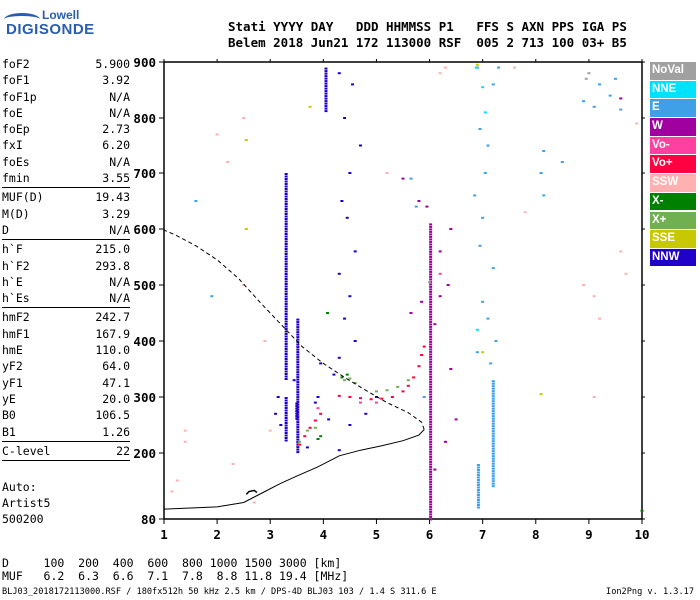 The height and width of the screenshot is (600, 700). Describe the element at coordinates (650, 592) in the screenshot. I see `version-label: Ion2Png v. 1.3.17` at that location.